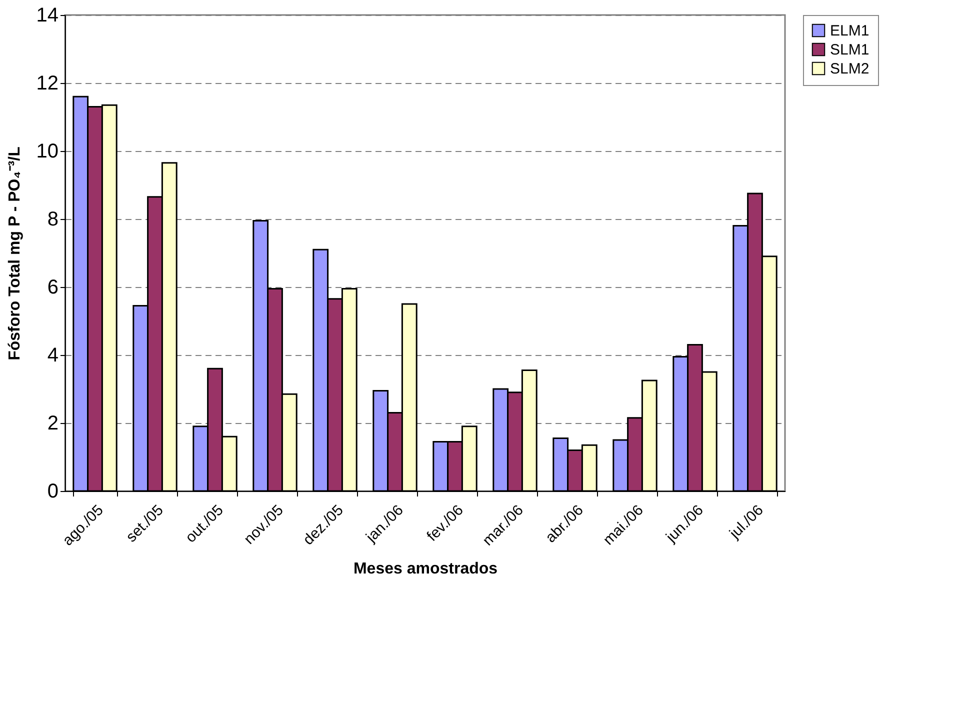 The height and width of the screenshot is (709, 976). What do you see at coordinates (425, 569) in the screenshot?
I see `x-axis-title: Meses amostrados` at bounding box center [425, 569].